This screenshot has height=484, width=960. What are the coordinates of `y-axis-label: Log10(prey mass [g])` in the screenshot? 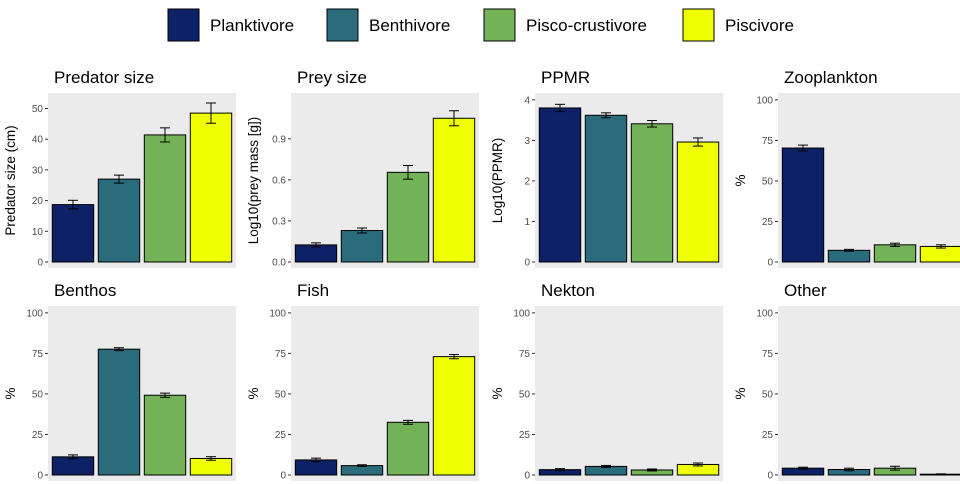 It's located at (253, 181).